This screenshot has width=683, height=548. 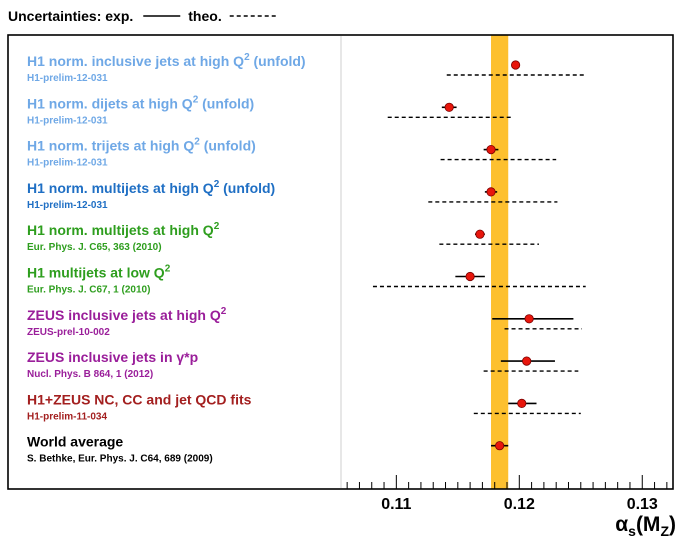 I want to click on m-subscript: Z, so click(x=664, y=531).